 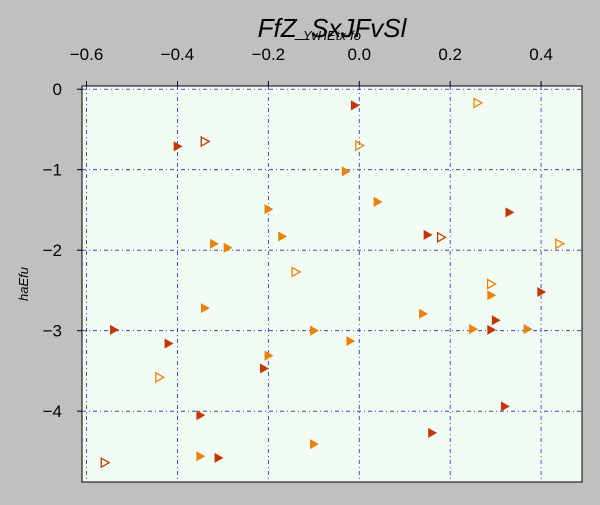 What do you see at coordinates (450, 54) in the screenshot?
I see `x-tick-label: 0.2` at bounding box center [450, 54].